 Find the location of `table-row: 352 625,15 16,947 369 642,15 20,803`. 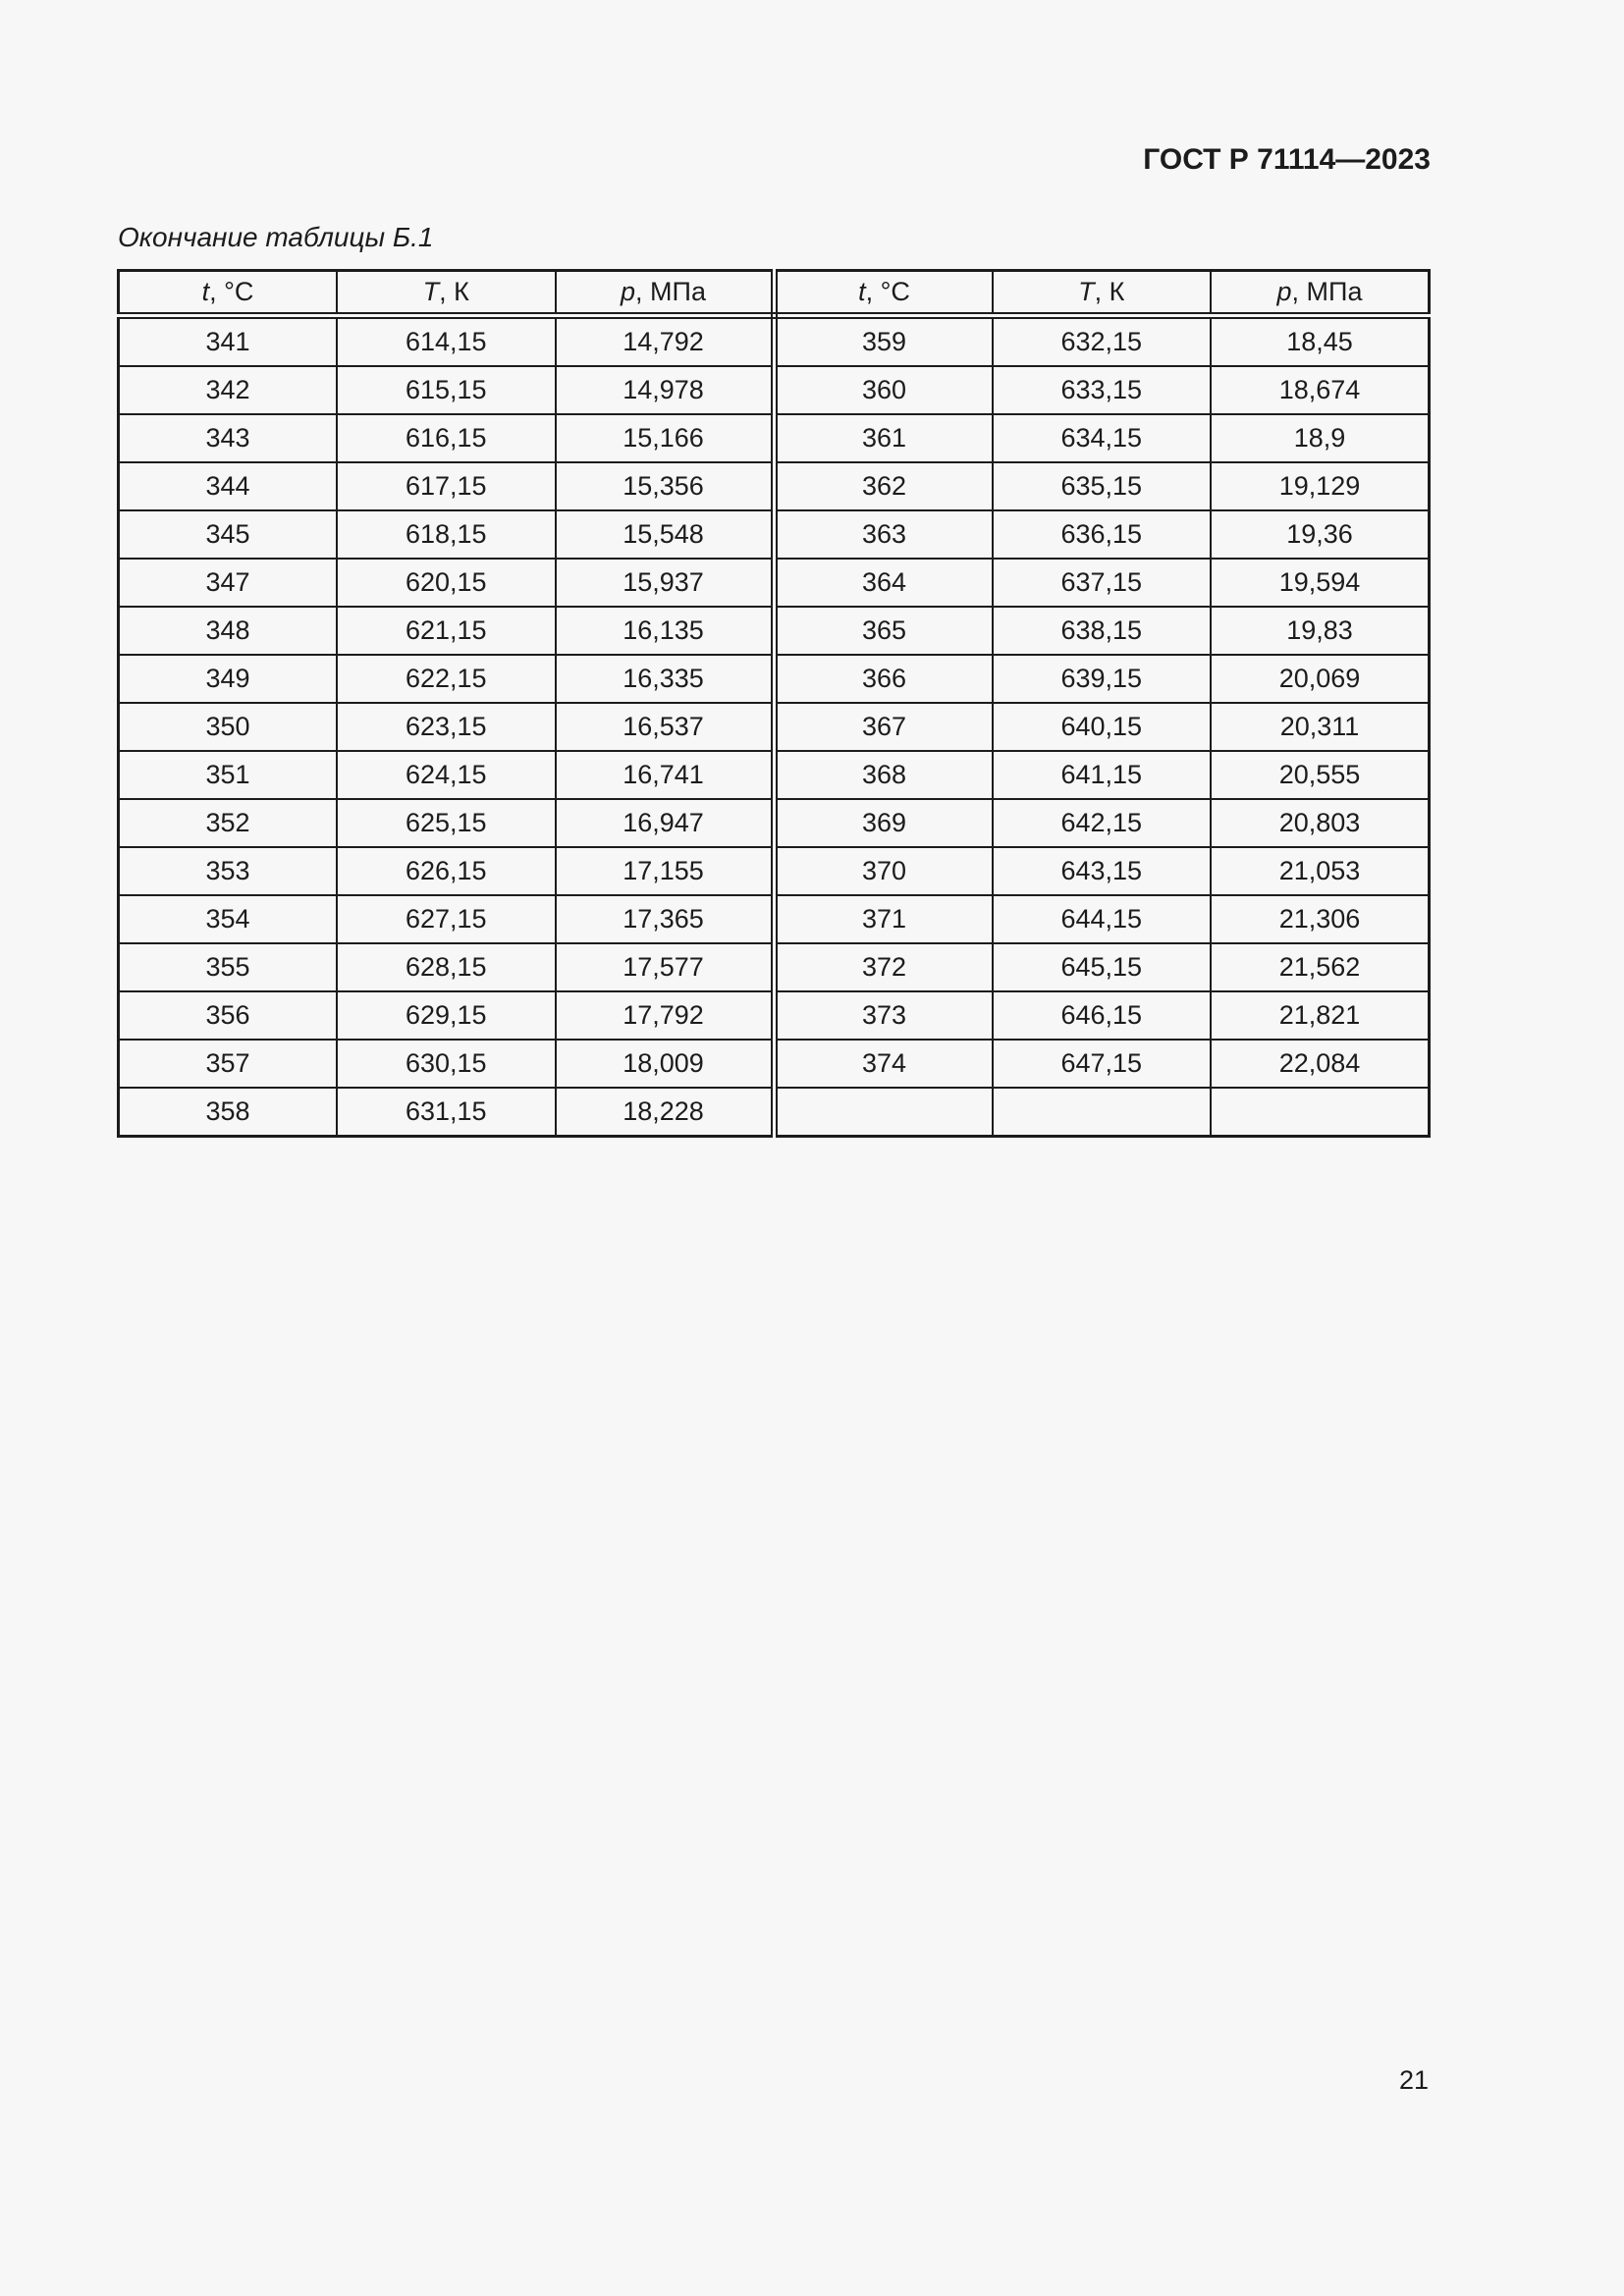

table-row: 352 625,15 16,947 369 642,15 20,803 is located at coordinates (774, 823).